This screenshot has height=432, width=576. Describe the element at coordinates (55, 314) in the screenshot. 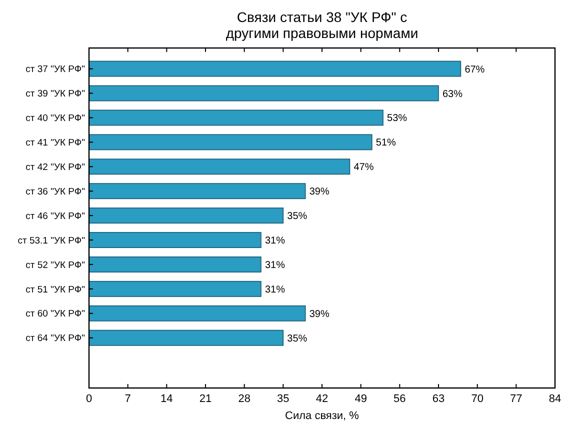

I see `y-tick-label: ст 60 "УК РФ"` at that location.